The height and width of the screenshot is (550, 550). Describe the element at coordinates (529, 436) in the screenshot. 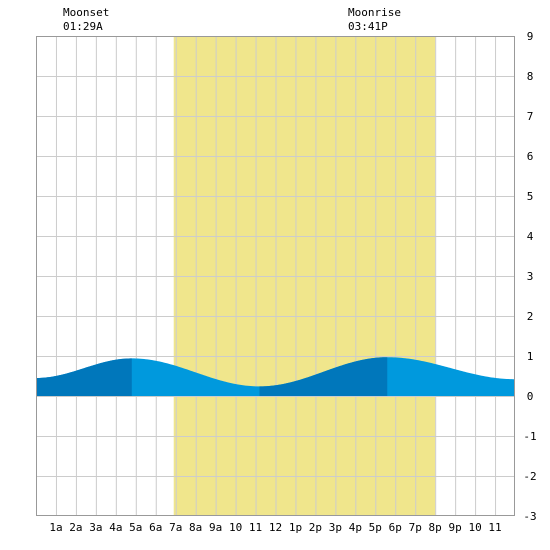

I see `y-tick-label: -1` at that location.